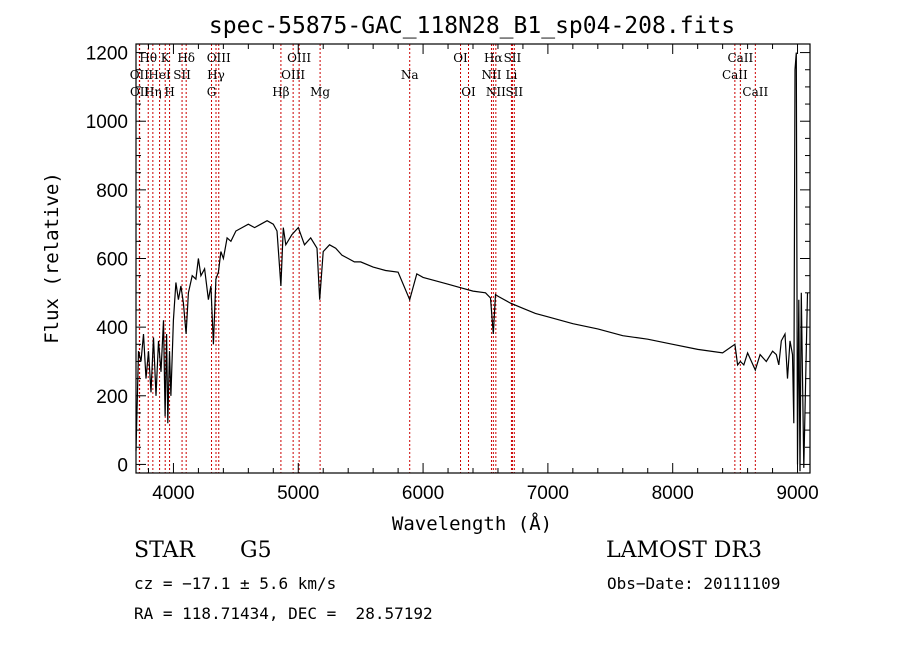 The image size is (900, 649). I want to click on y-tick-label: 1000, so click(107, 122).